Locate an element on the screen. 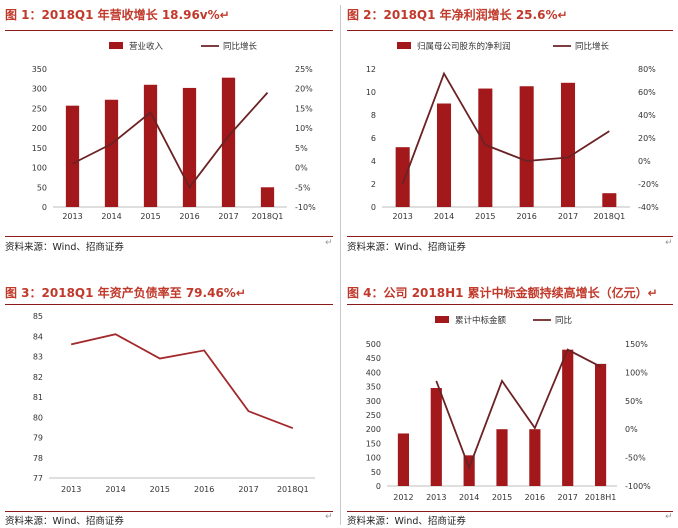 The width and height of the screenshot is (678, 528). chart-4-x-tick: 2014 is located at coordinates (469, 497).